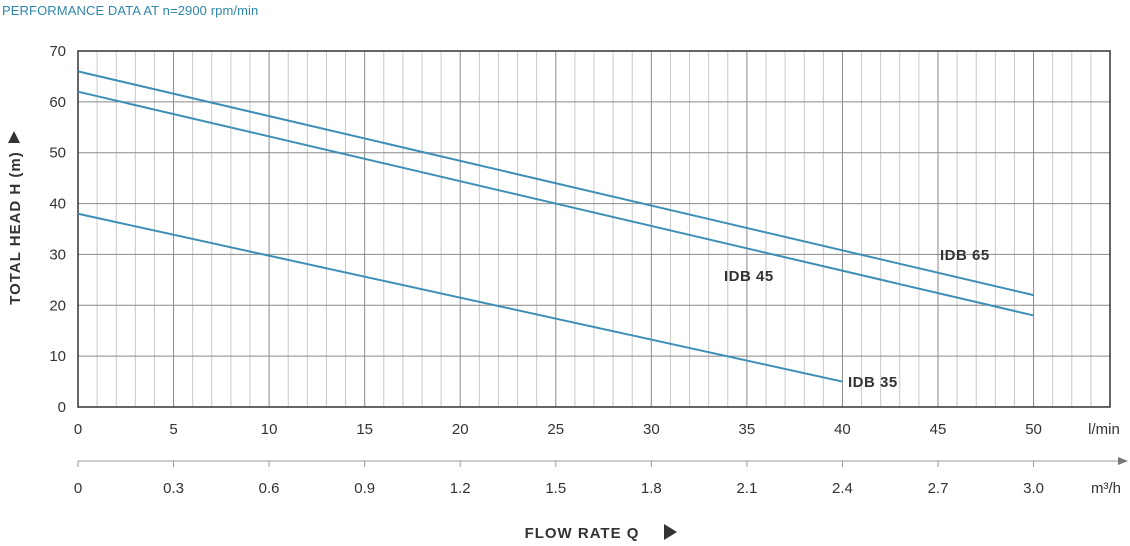  What do you see at coordinates (364, 488) in the screenshot?
I see `x2-tick-label: 0.9` at bounding box center [364, 488].